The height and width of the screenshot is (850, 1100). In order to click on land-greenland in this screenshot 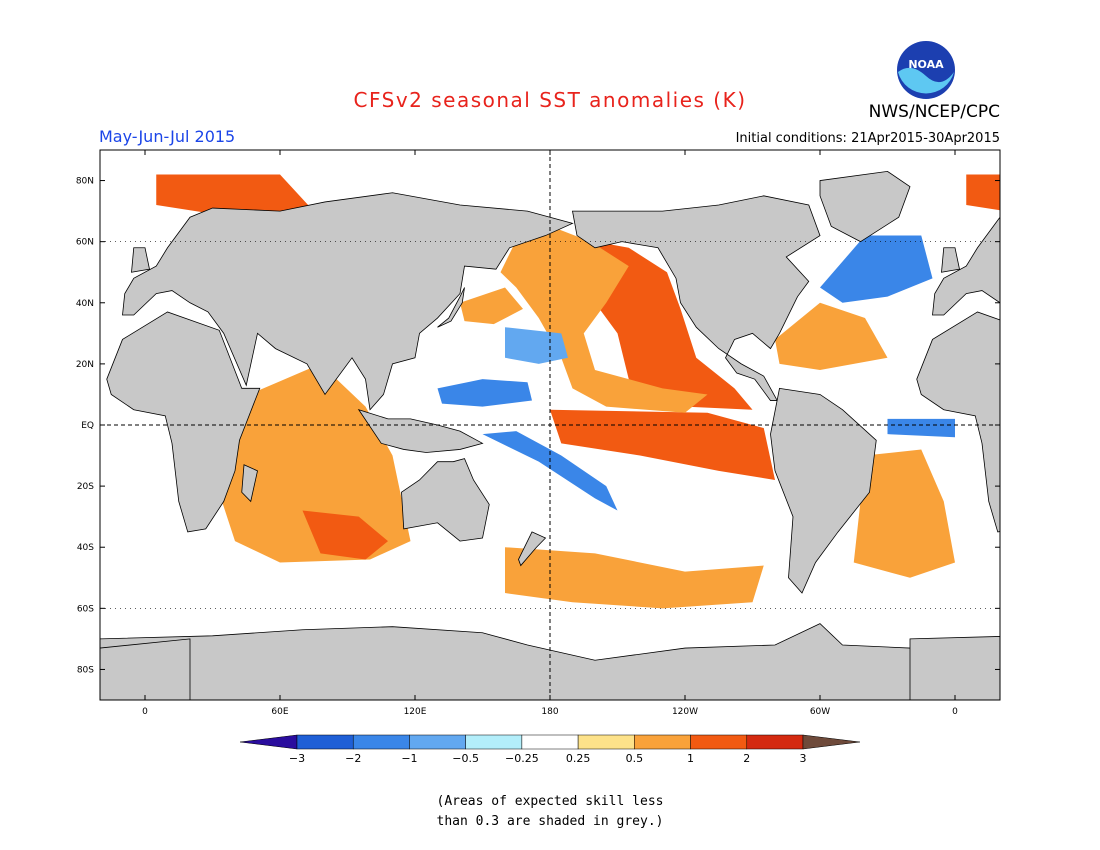, I will do `click(865, 206)`.